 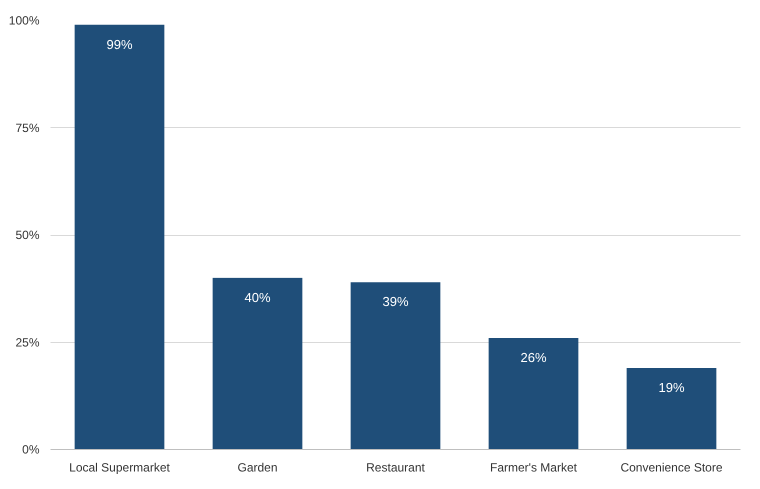 What do you see at coordinates (257, 467) in the screenshot?
I see `x-tick-label: Garden` at bounding box center [257, 467].